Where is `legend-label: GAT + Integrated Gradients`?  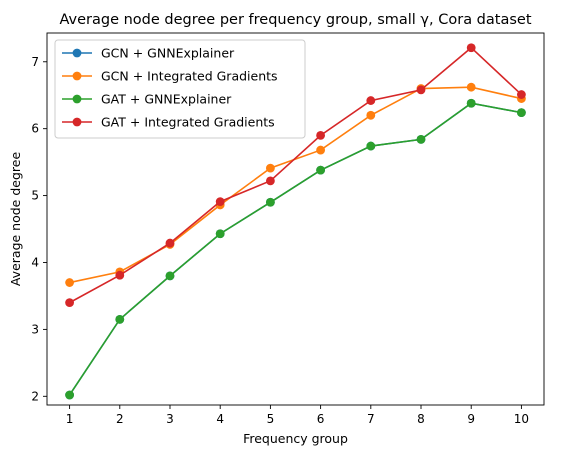
legend-label: GAT + Integrated Gradients is located at coordinates (188, 122).